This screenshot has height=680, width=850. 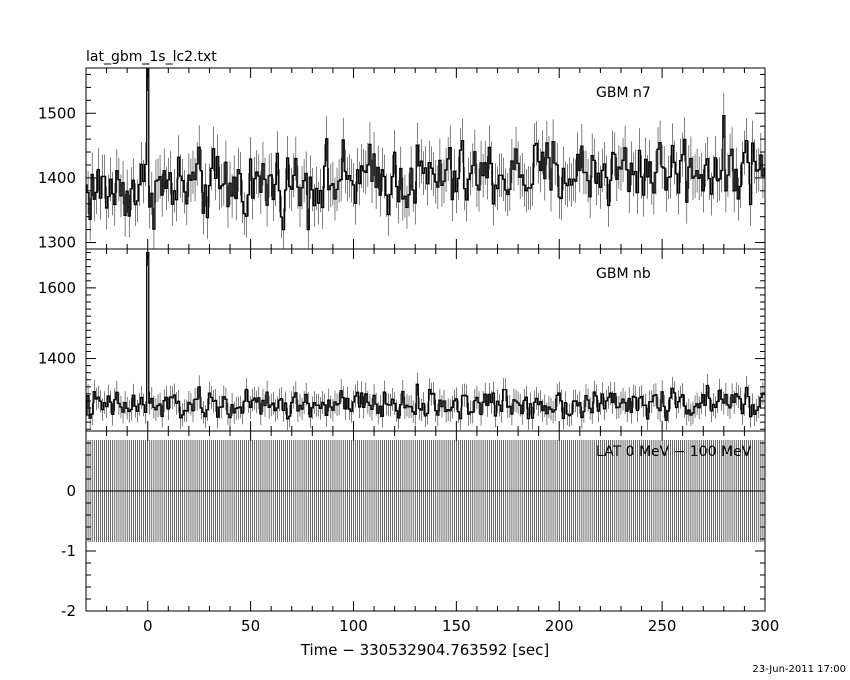 What do you see at coordinates (623, 274) in the screenshot?
I see `panel-label-gbm-nb: GBM nb` at bounding box center [623, 274].